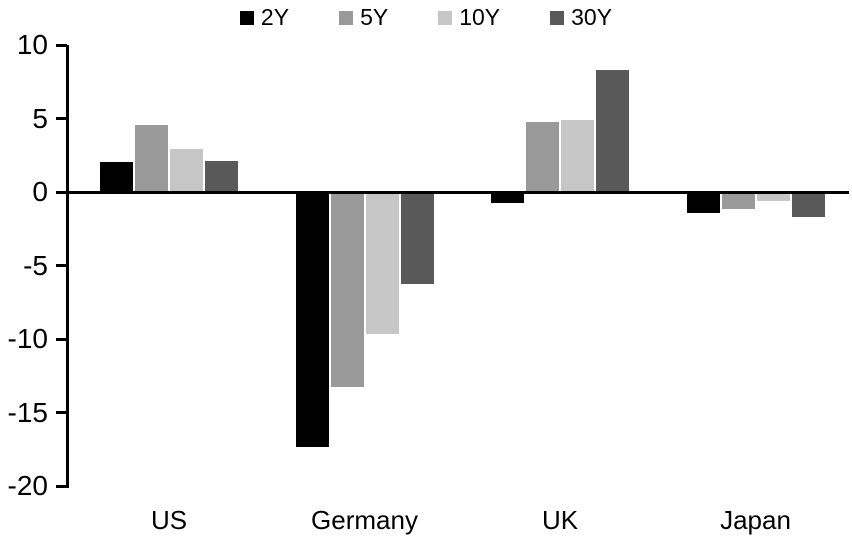  I want to click on bar-us-2y, so click(116, 176).